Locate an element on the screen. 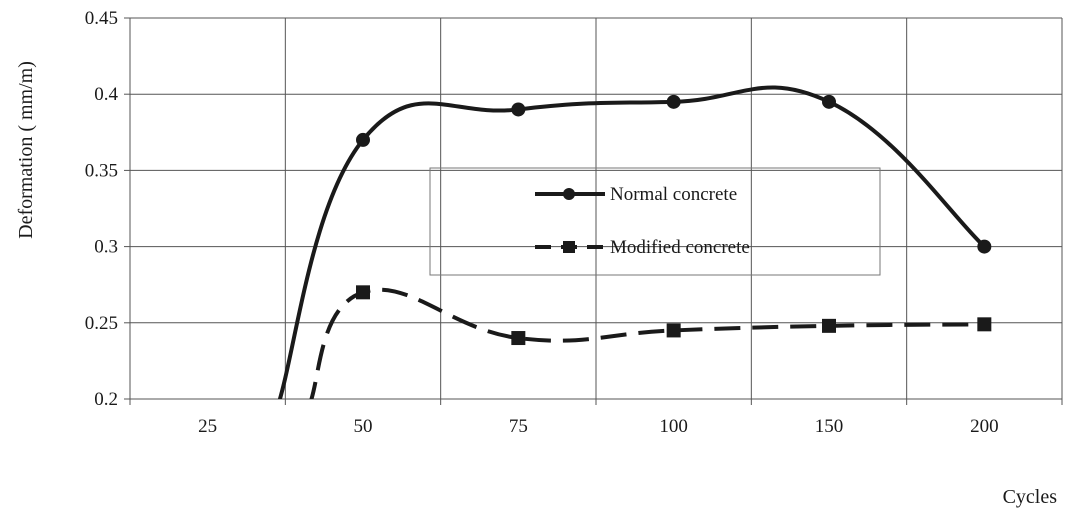  x-tick-labels: 25 50 75 100 150 200 is located at coordinates (598, 426).